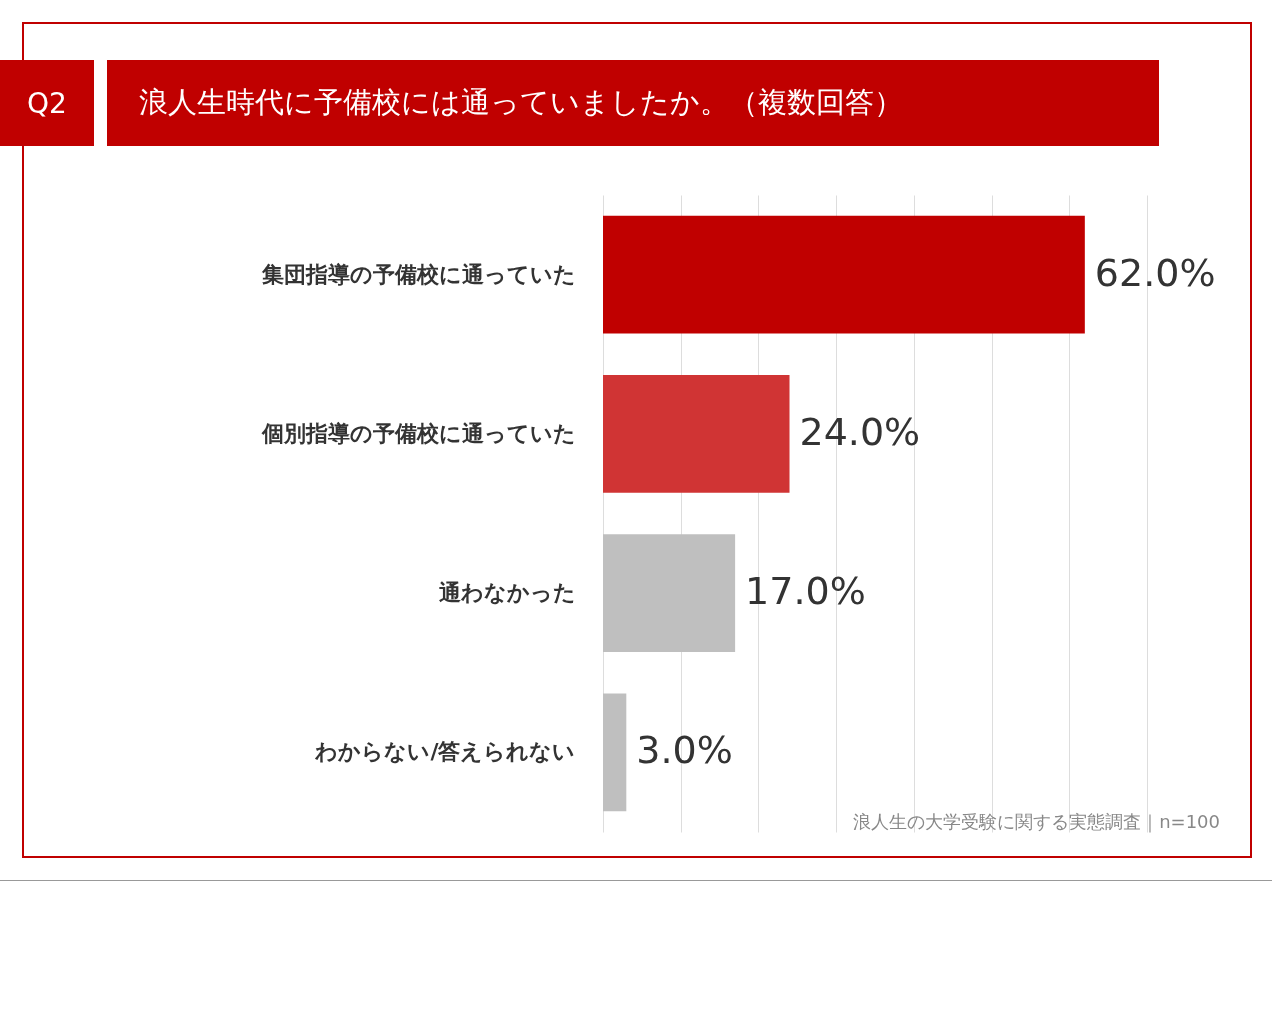  I want to click on y-tick-label: 個別指導の予備校に通っていた, so click(418, 433).